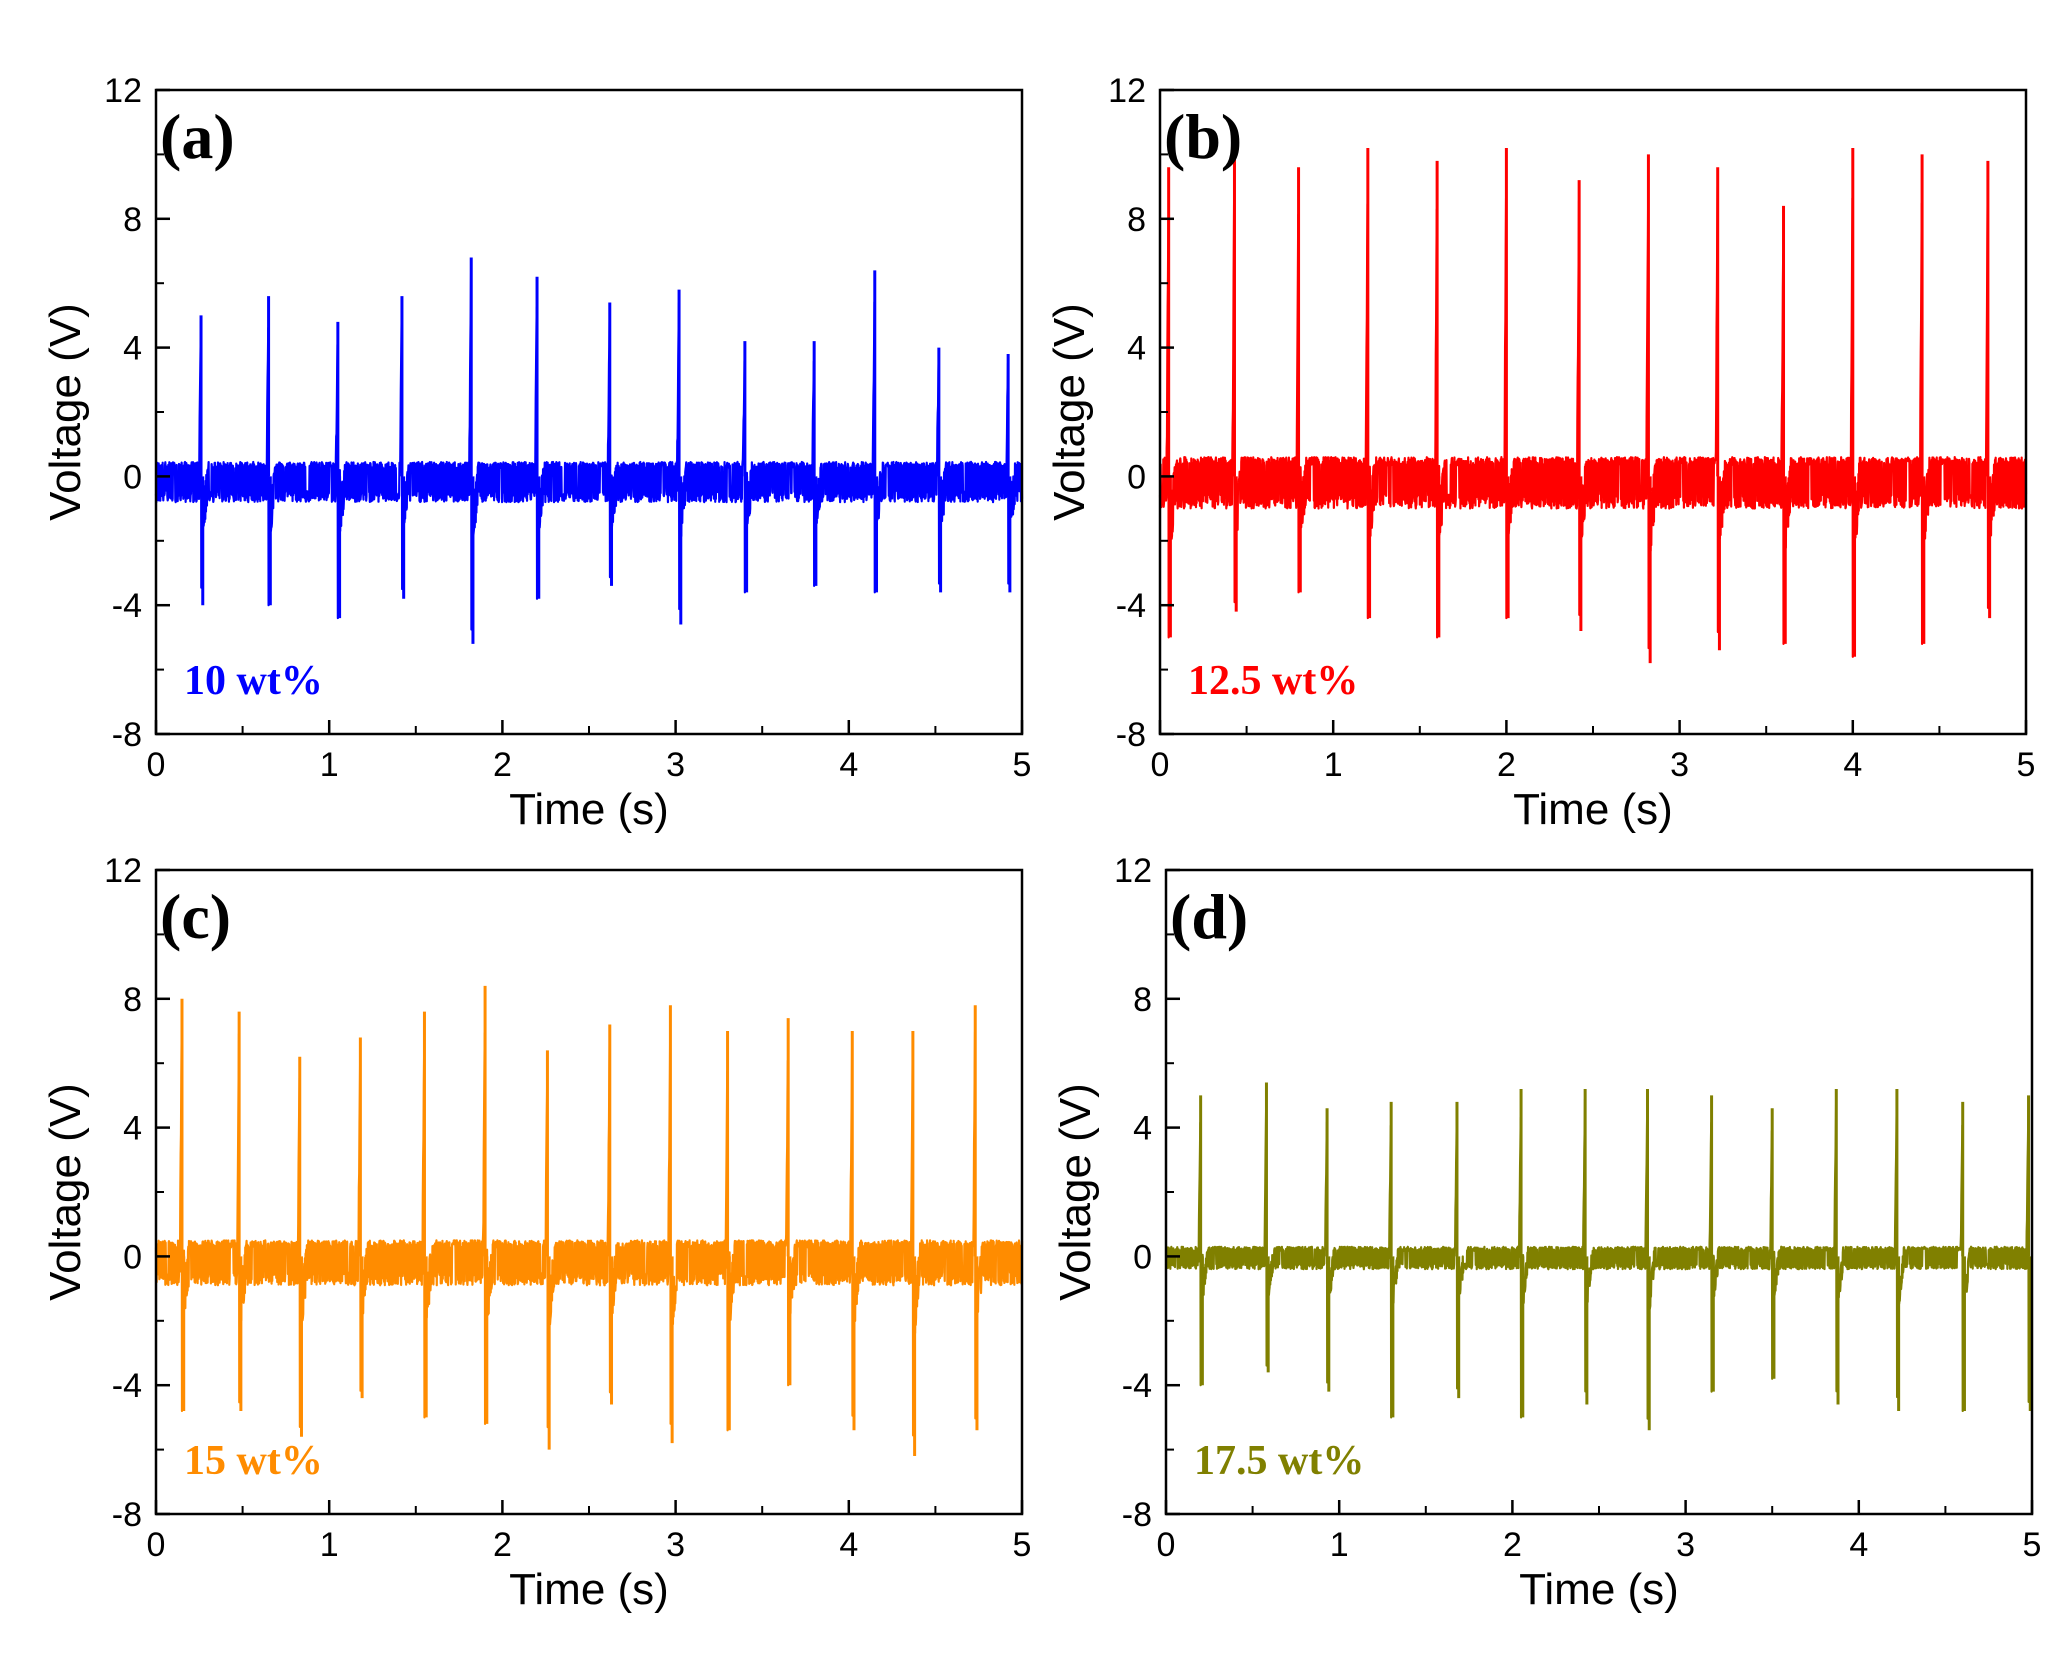 This screenshot has width=2072, height=1669. Describe the element at coordinates (253, 1461) in the screenshot. I see `series-label: 15 wt%` at that location.